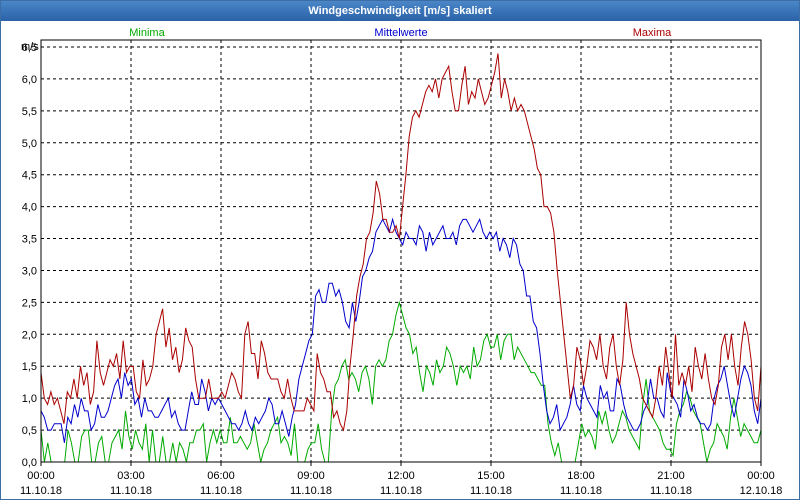 The width and height of the screenshot is (800, 500). I want to click on y-tick-label: 4,5, so click(29, 176).